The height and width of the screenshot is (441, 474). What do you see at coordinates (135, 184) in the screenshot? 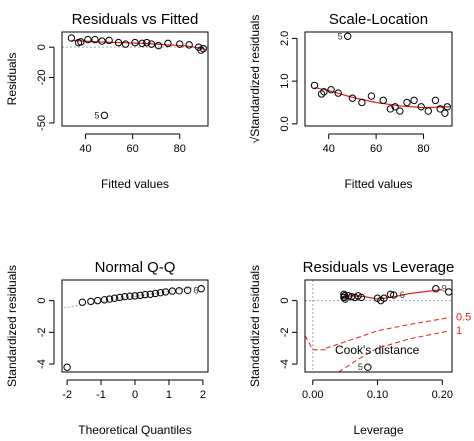
I see `x-axis-label: Fitted values` at bounding box center [135, 184].